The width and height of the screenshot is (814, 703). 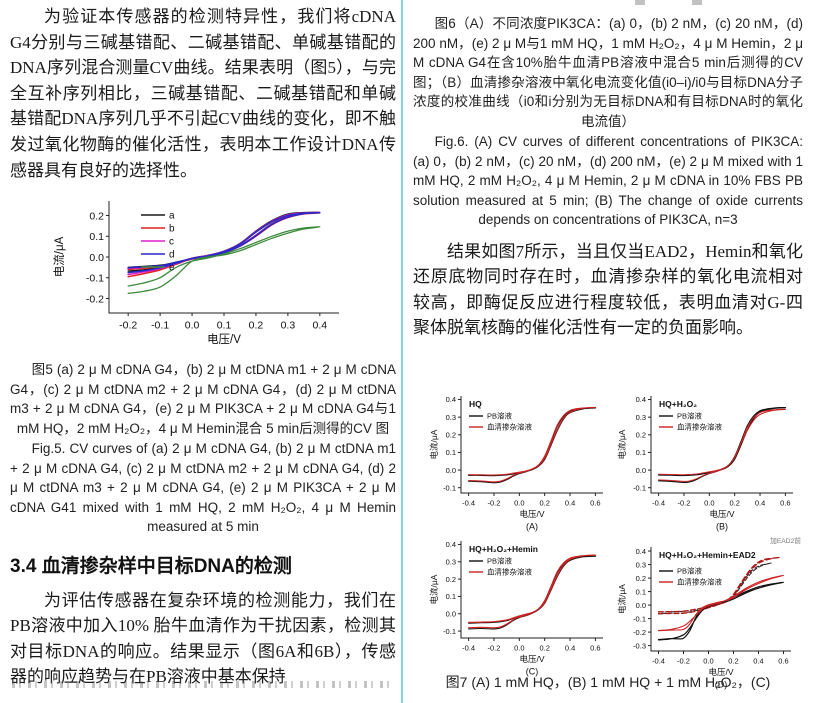 I want to click on svg-text: 加EAD2前, so click(x=785, y=540).